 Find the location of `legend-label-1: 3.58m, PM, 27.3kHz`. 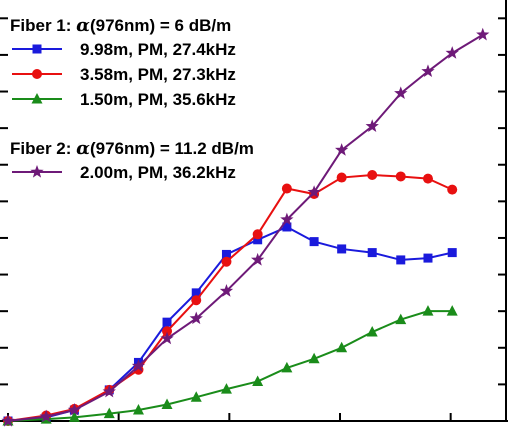

legend-label-1: 3.58m, PM, 27.3kHz is located at coordinates (158, 74).